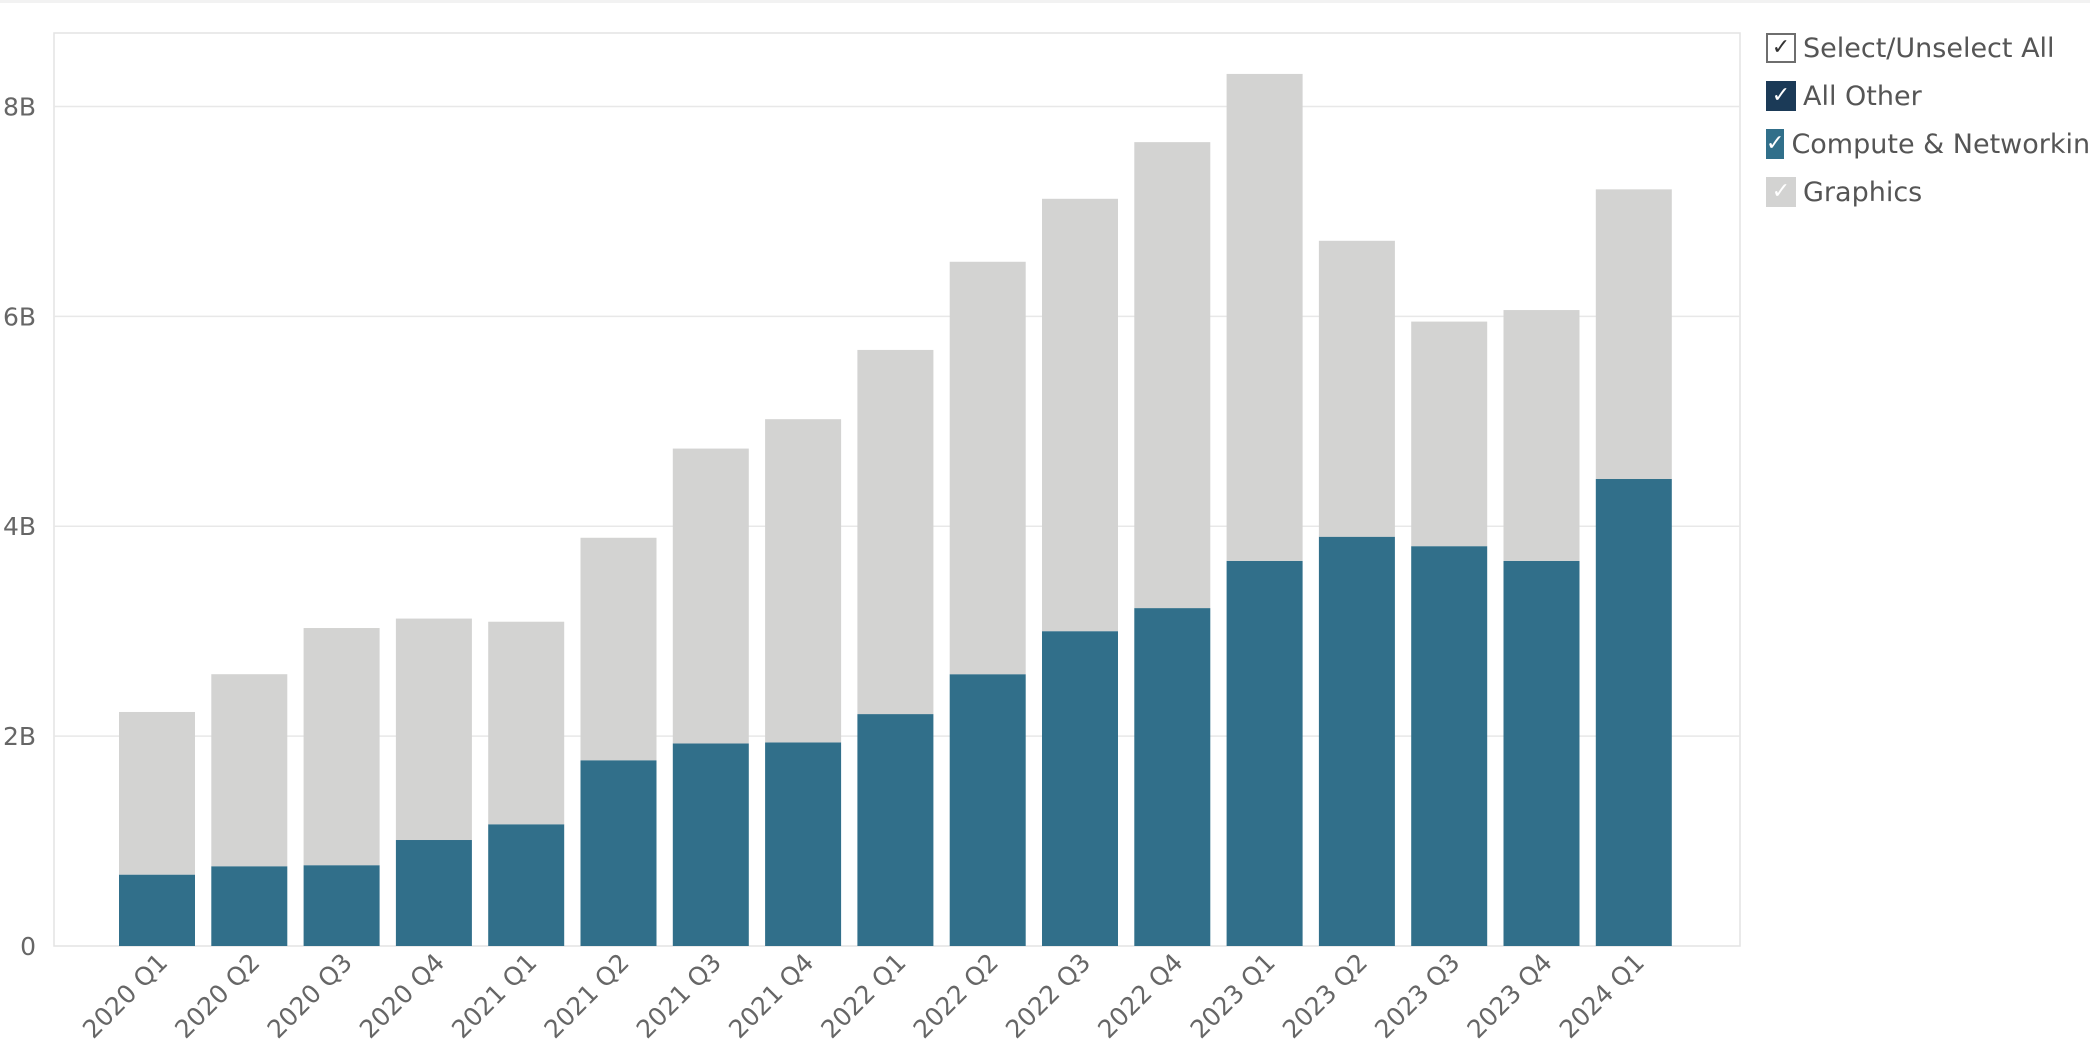 The image size is (2090, 1060). Describe the element at coordinates (1863, 192) in the screenshot. I see `legend-label-graphics: Graphics` at that location.